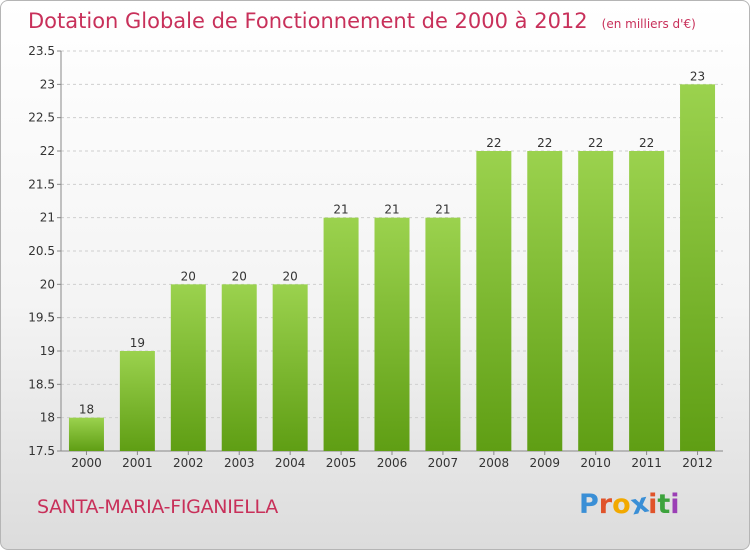 Image resolution: width=750 pixels, height=550 pixels. Describe the element at coordinates (47, 418) in the screenshot. I see `y-tick-label: 18` at that location.